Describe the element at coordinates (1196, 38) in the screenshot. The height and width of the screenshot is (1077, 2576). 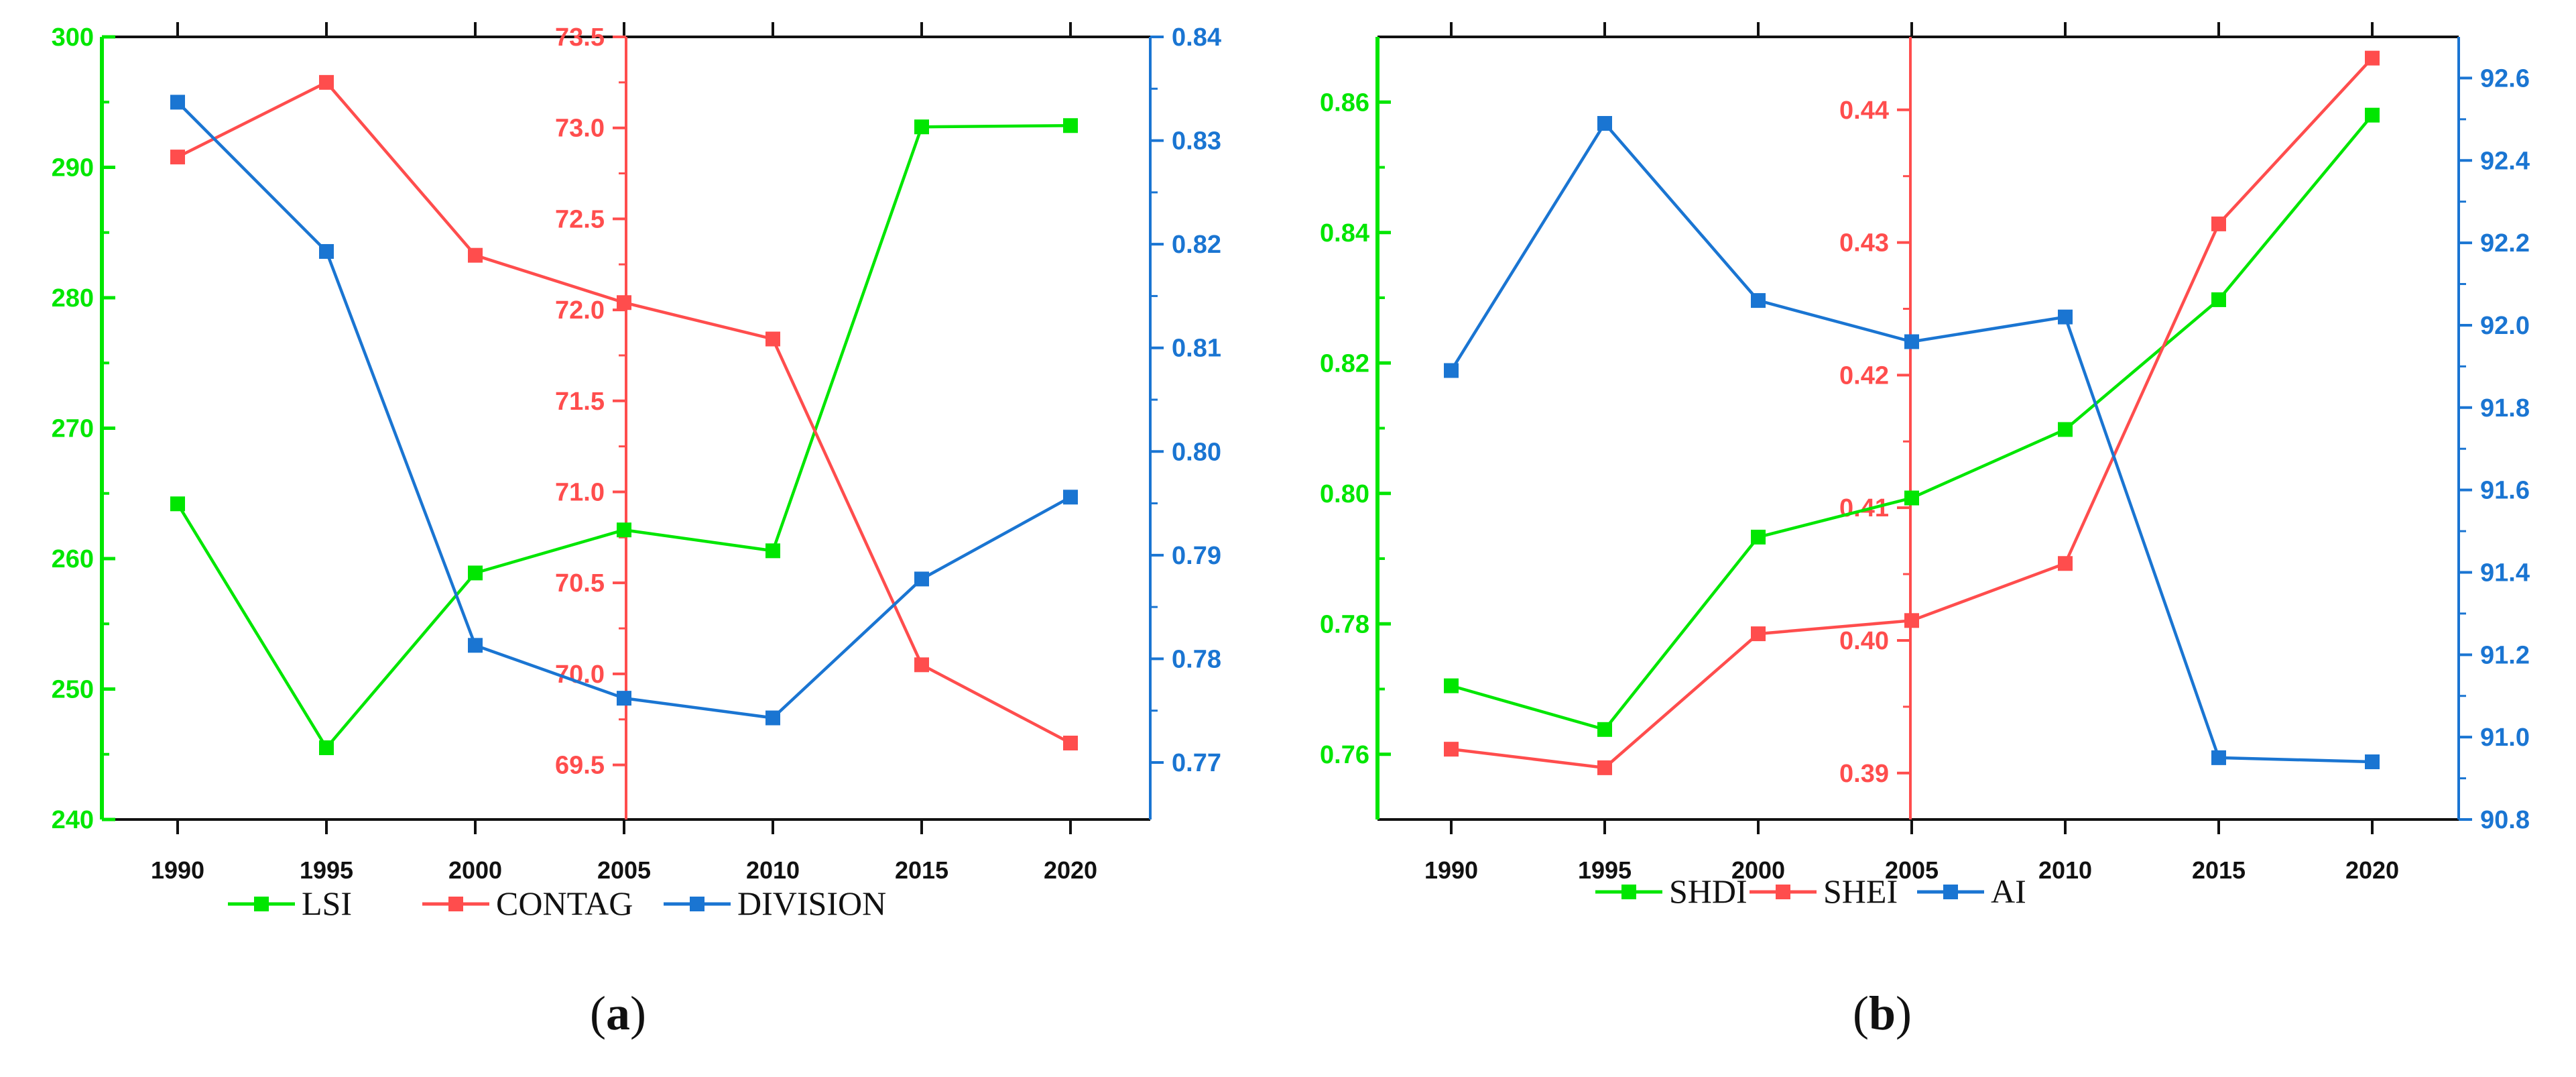
I see `right-y-tick-label: 0.84` at that location.